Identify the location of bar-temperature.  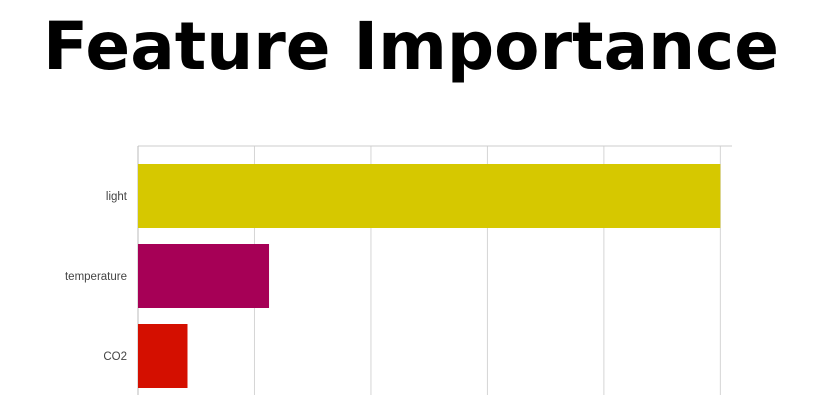
(204, 276).